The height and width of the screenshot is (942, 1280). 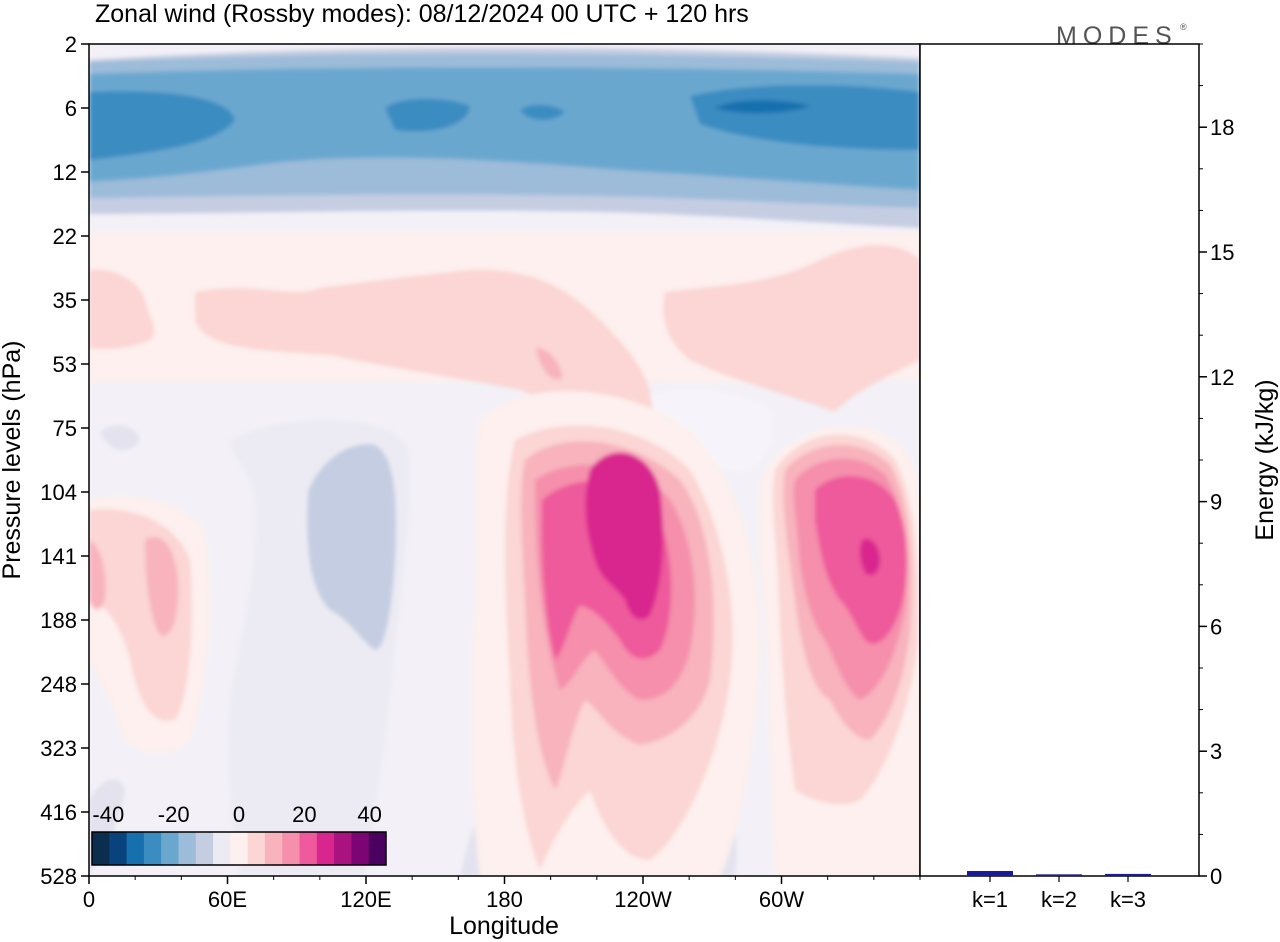 What do you see at coordinates (65, 428) in the screenshot?
I see `y-tick-label: 75` at bounding box center [65, 428].